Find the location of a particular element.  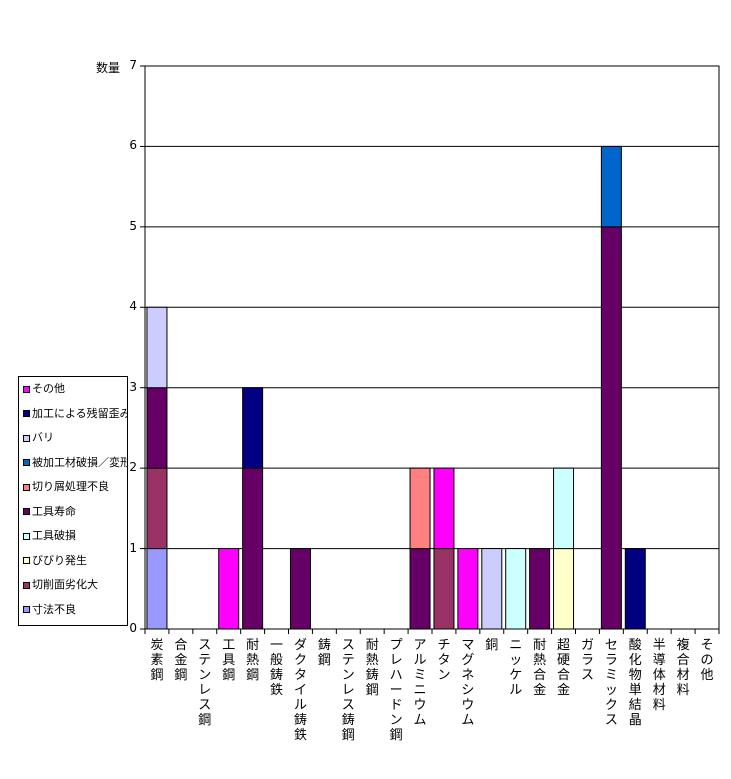

legend-label: びびり発生 is located at coordinates (59, 560).